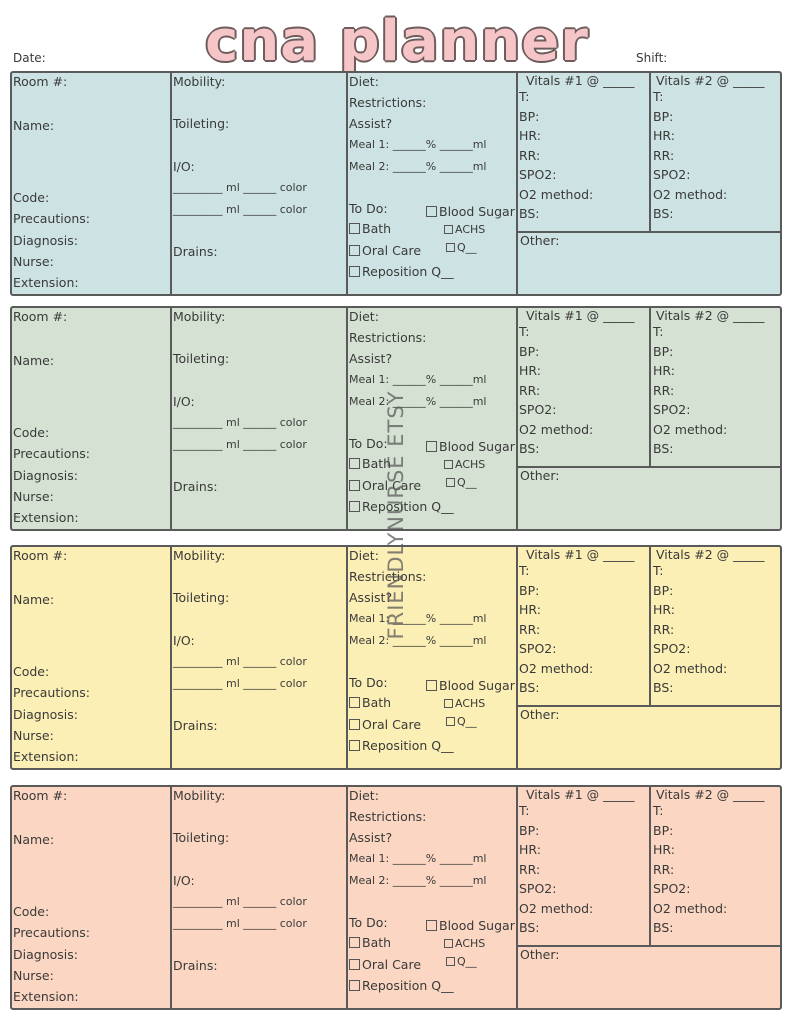  I want to click on nurse-label: Nurse:, so click(33, 496).